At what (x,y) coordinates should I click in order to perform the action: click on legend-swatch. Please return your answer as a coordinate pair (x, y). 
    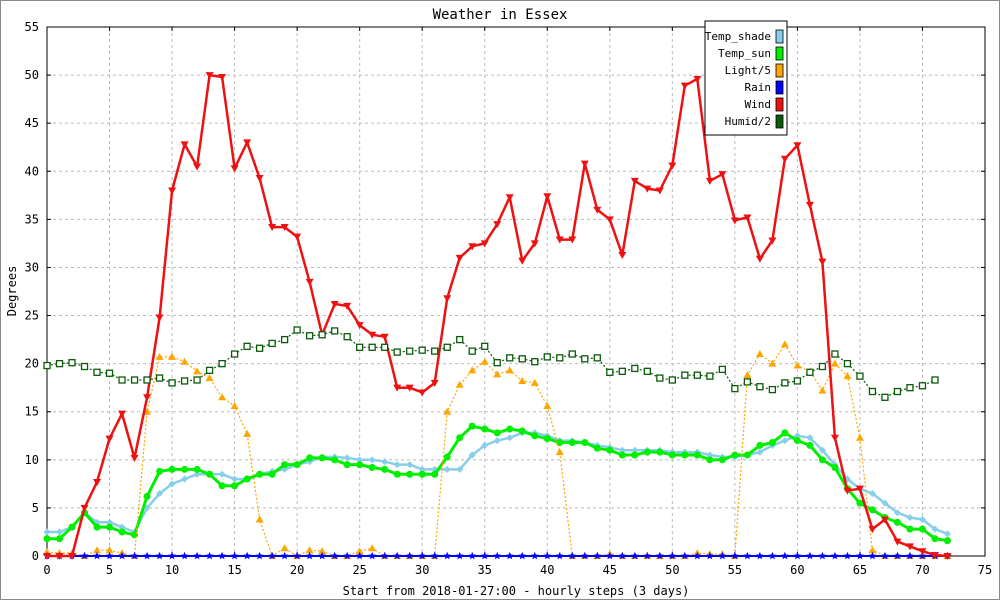
    Looking at the image, I should click on (779, 53).